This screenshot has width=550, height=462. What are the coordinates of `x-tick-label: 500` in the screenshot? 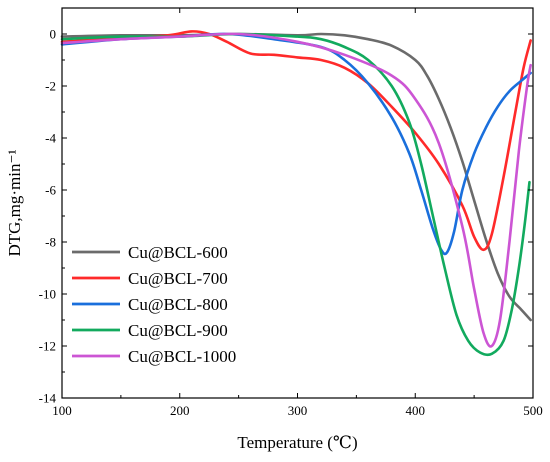 It's located at (533, 410).